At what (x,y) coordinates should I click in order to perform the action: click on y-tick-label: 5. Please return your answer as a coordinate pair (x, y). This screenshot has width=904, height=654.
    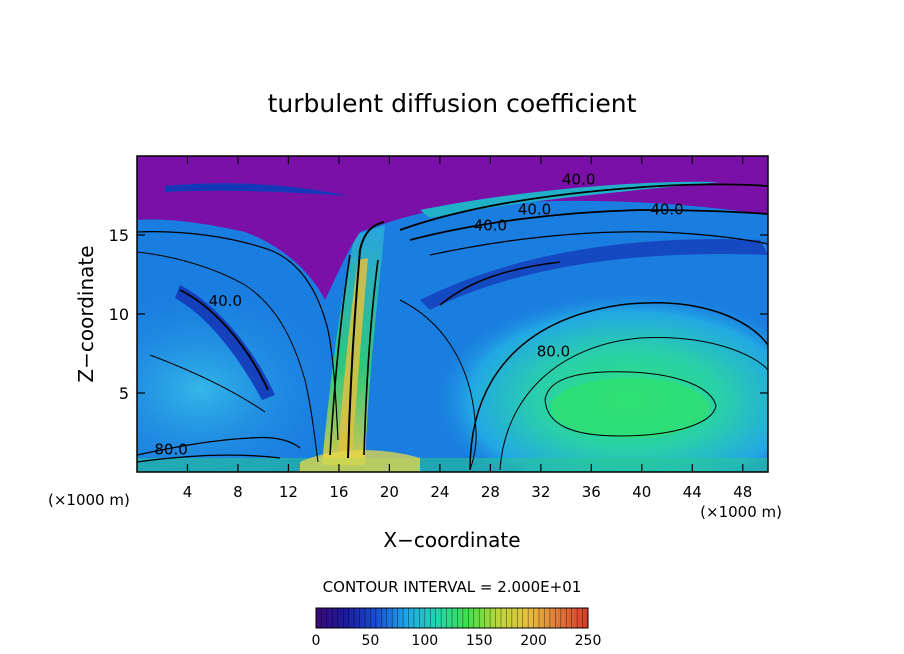
    Looking at the image, I should click on (124, 393).